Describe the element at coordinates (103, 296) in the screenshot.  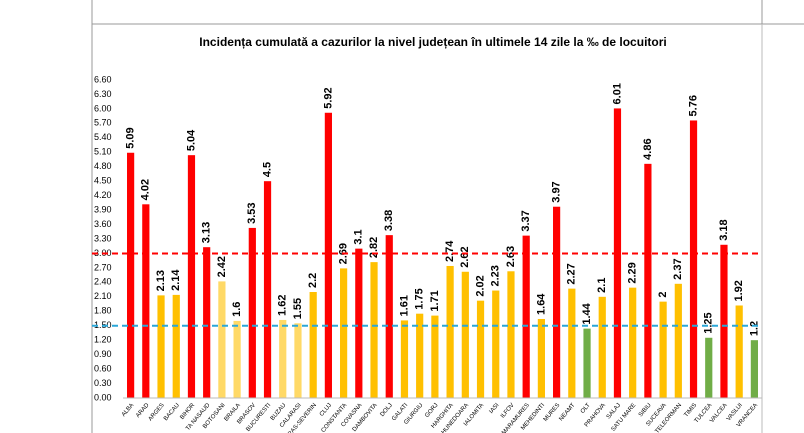
I see `y-tick-label: 2.10` at that location.